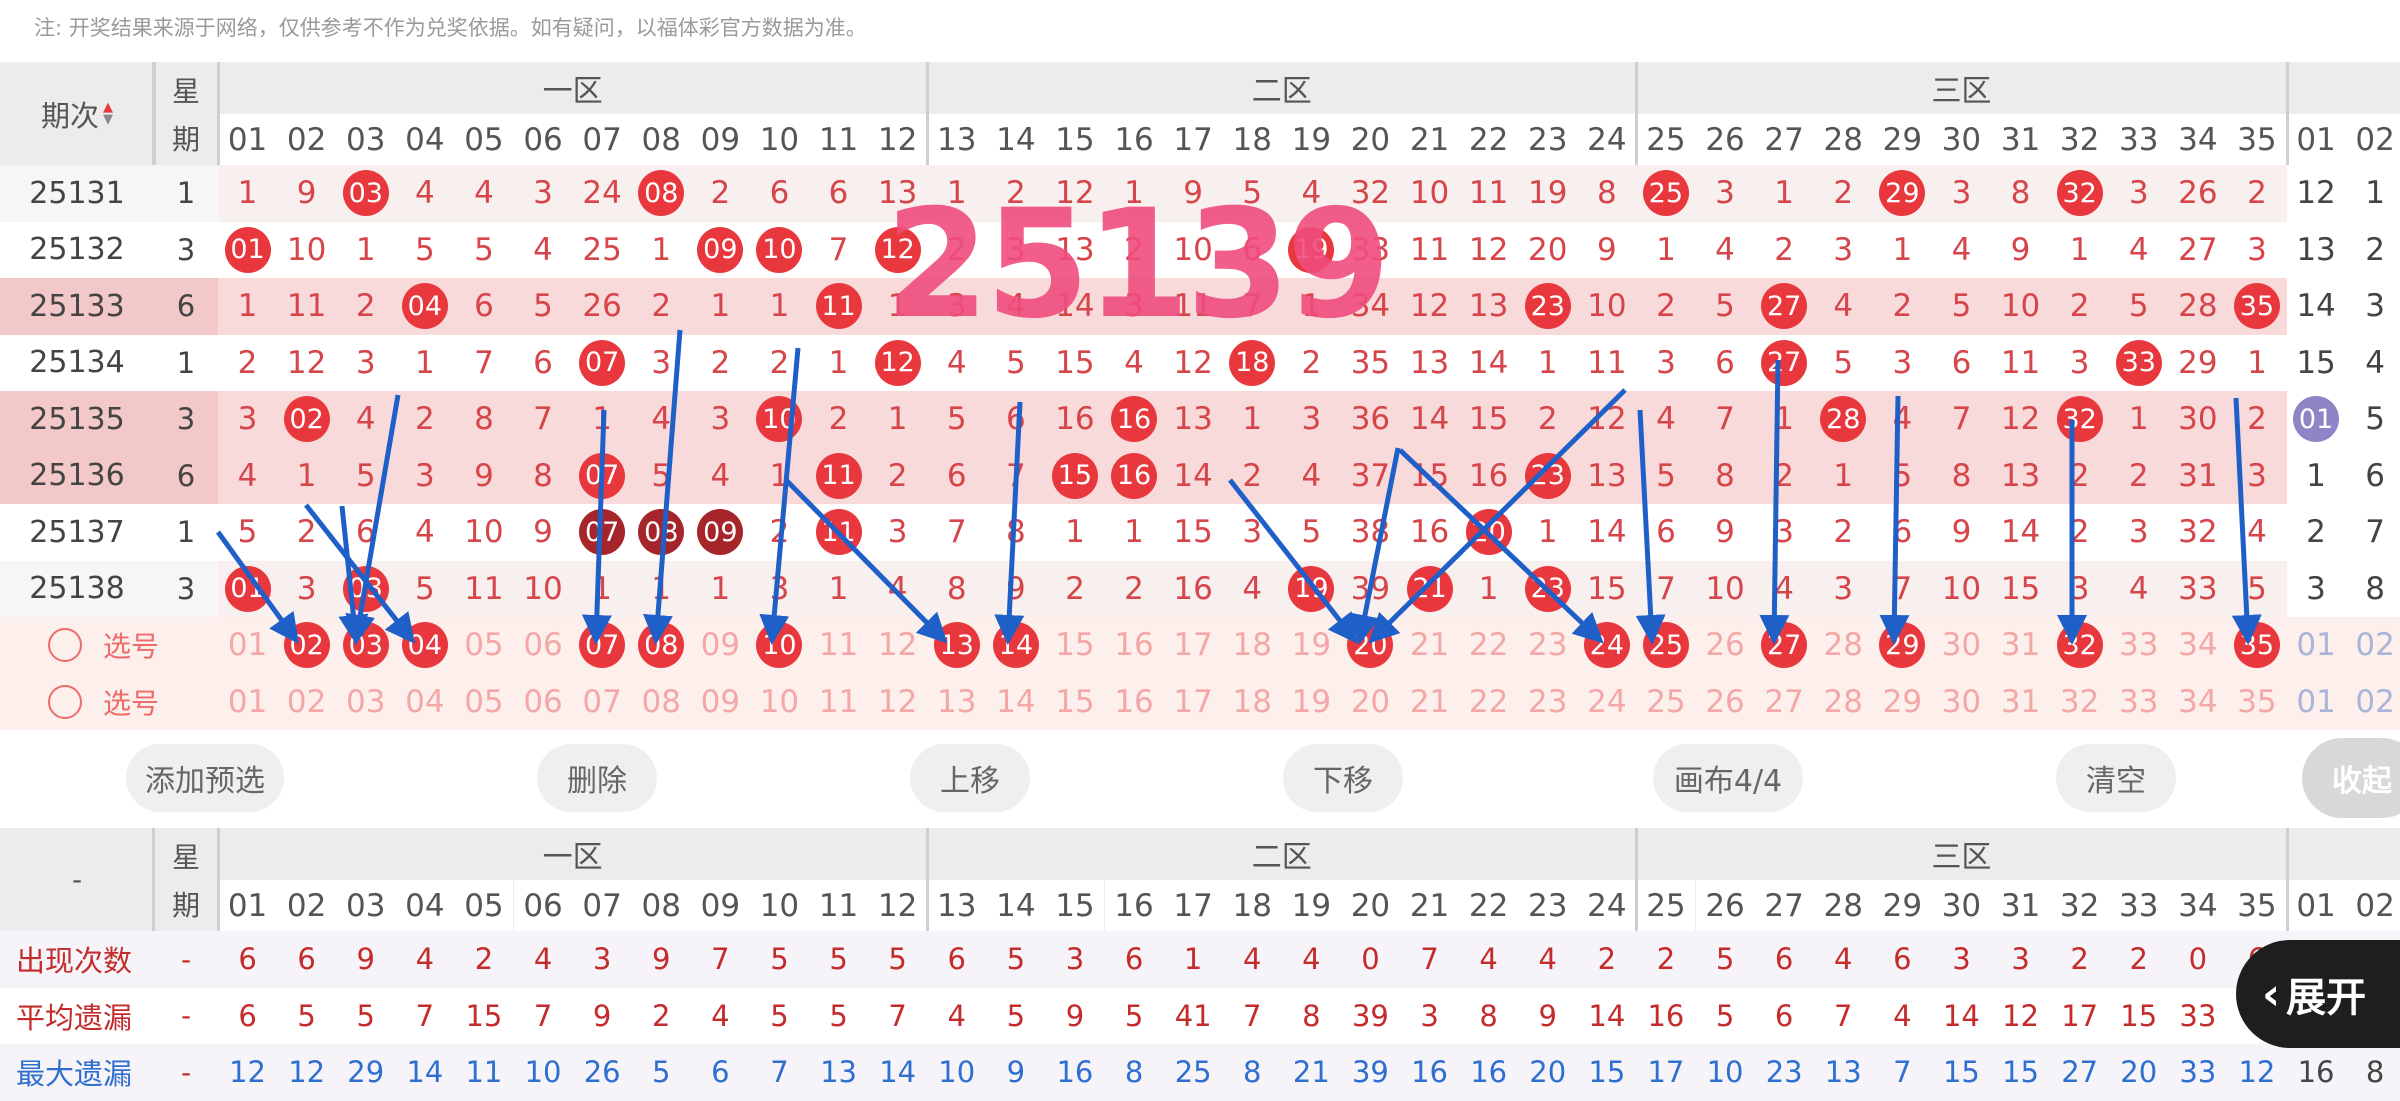  What do you see at coordinates (2256, 702) in the screenshot?
I see `selectable-number: 35` at bounding box center [2256, 702].